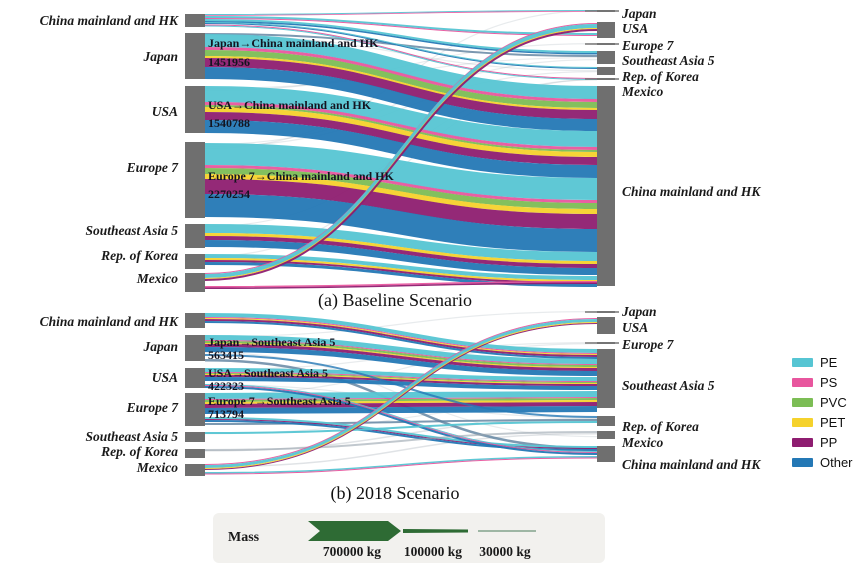  I want to click on node-label-b-left-mexico: Mexico, so click(157, 467).